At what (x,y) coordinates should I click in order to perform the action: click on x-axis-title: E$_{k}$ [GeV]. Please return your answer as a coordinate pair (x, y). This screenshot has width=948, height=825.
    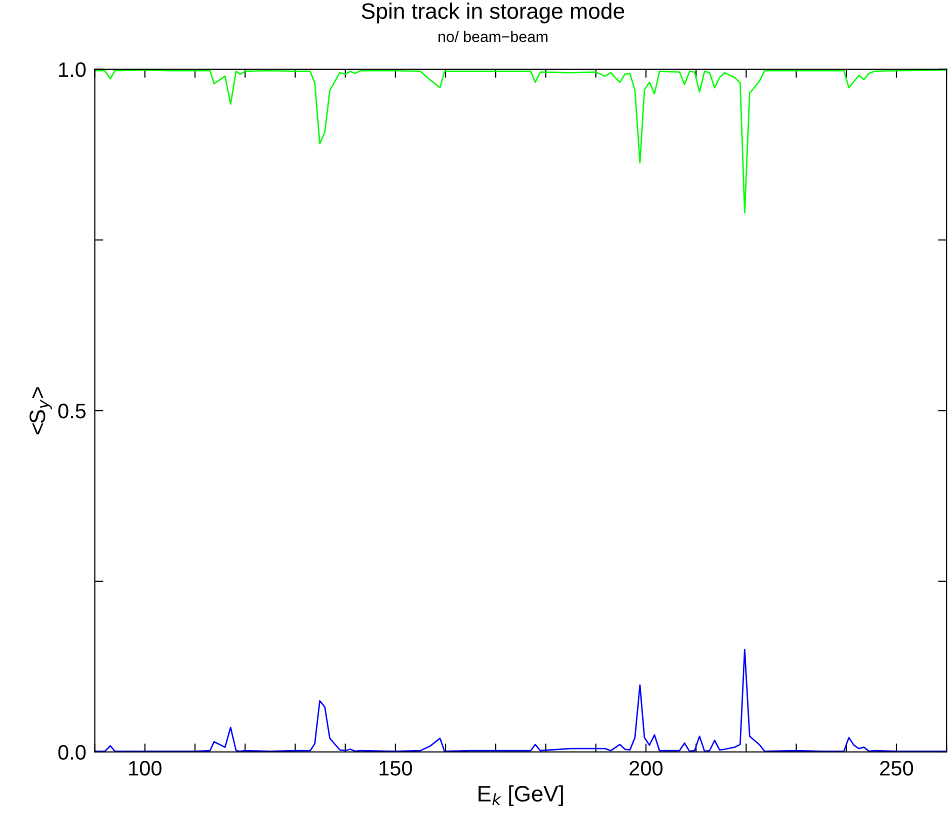
    Looking at the image, I should click on (520, 795).